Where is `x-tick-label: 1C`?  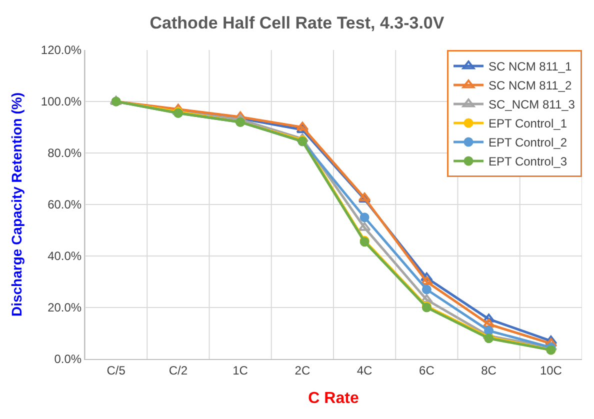
x-tick-label: 1C is located at coordinates (240, 370).